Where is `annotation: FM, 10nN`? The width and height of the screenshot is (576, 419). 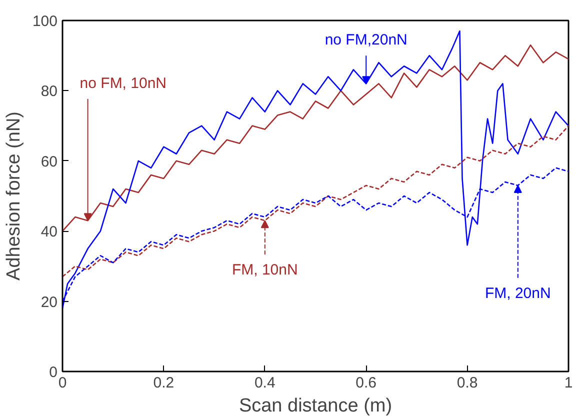 annotation: FM, 10nN is located at coordinates (265, 270).